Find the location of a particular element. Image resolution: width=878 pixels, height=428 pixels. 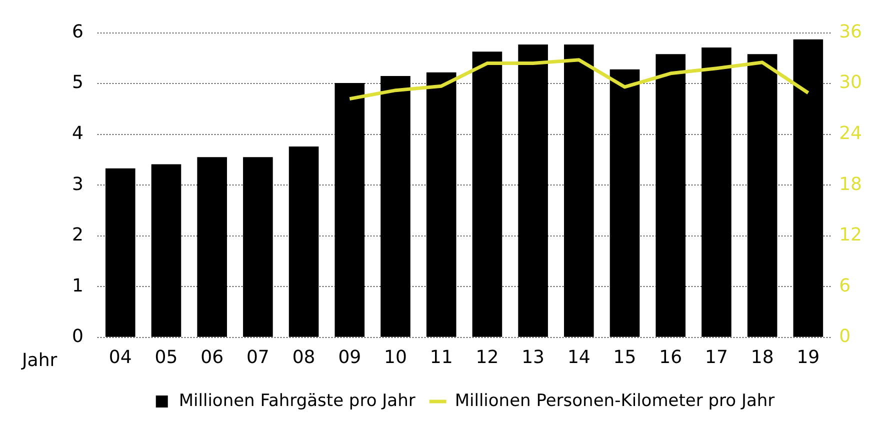

x-tick-label: 05 is located at coordinates (166, 357).